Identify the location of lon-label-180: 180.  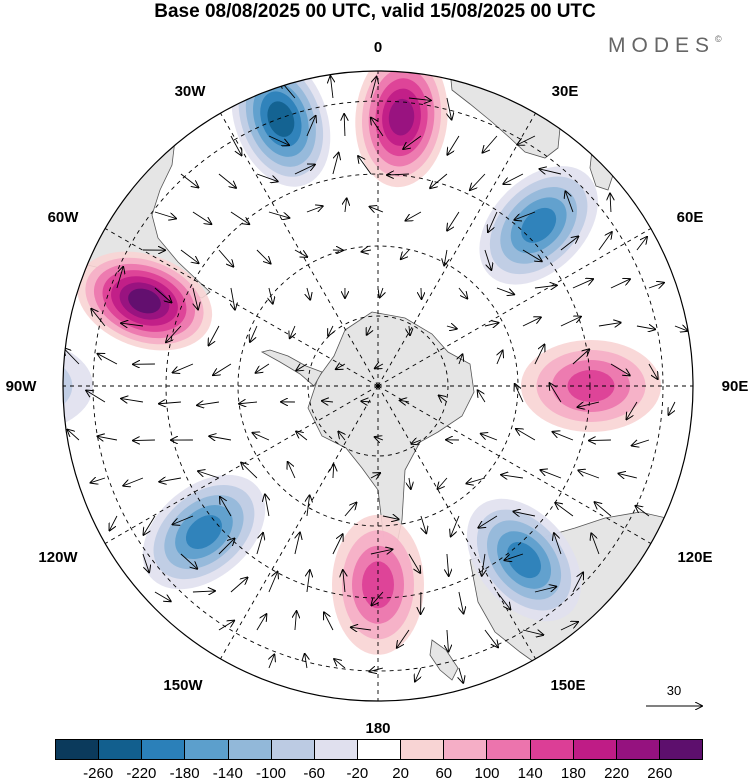
(377, 728).